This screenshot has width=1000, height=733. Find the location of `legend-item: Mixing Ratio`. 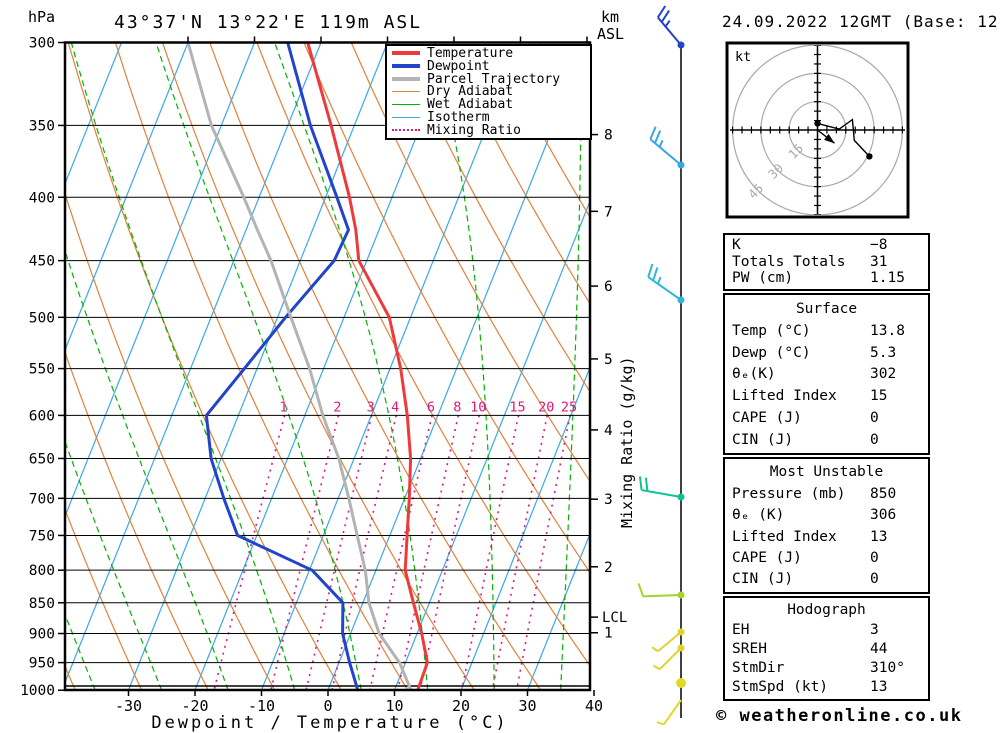

legend-item: Mixing Ratio is located at coordinates (488, 130).